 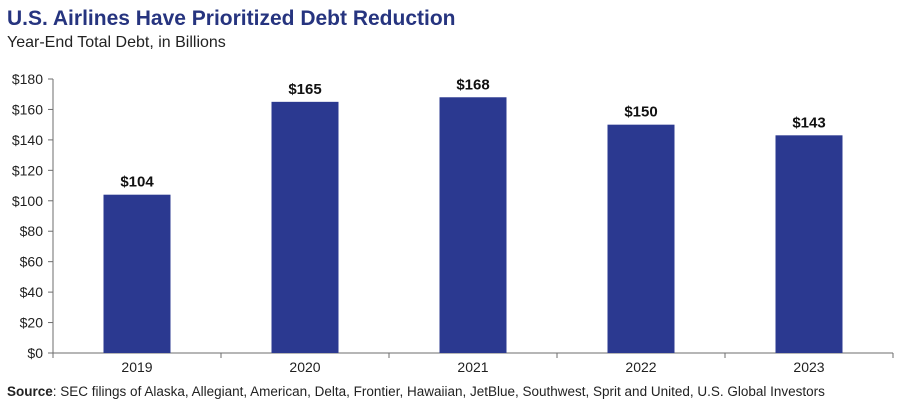 I want to click on y-tick-label: $80, so click(x=32, y=231).